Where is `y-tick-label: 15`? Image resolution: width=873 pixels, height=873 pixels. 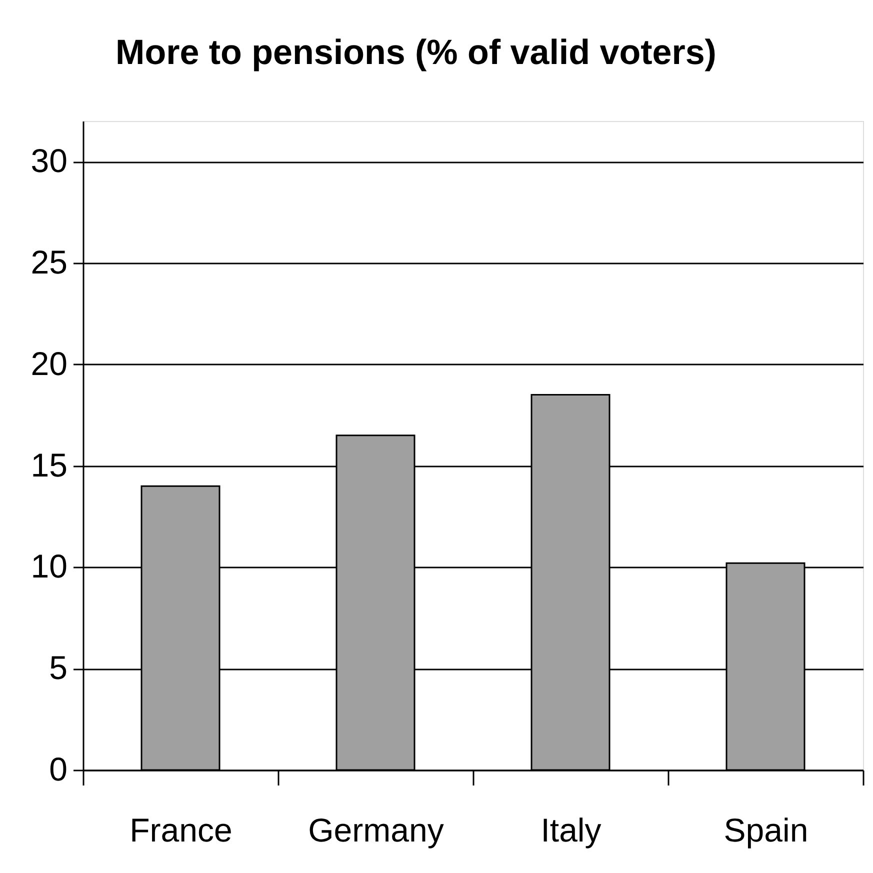 y-tick-label: 15 is located at coordinates (49, 465).